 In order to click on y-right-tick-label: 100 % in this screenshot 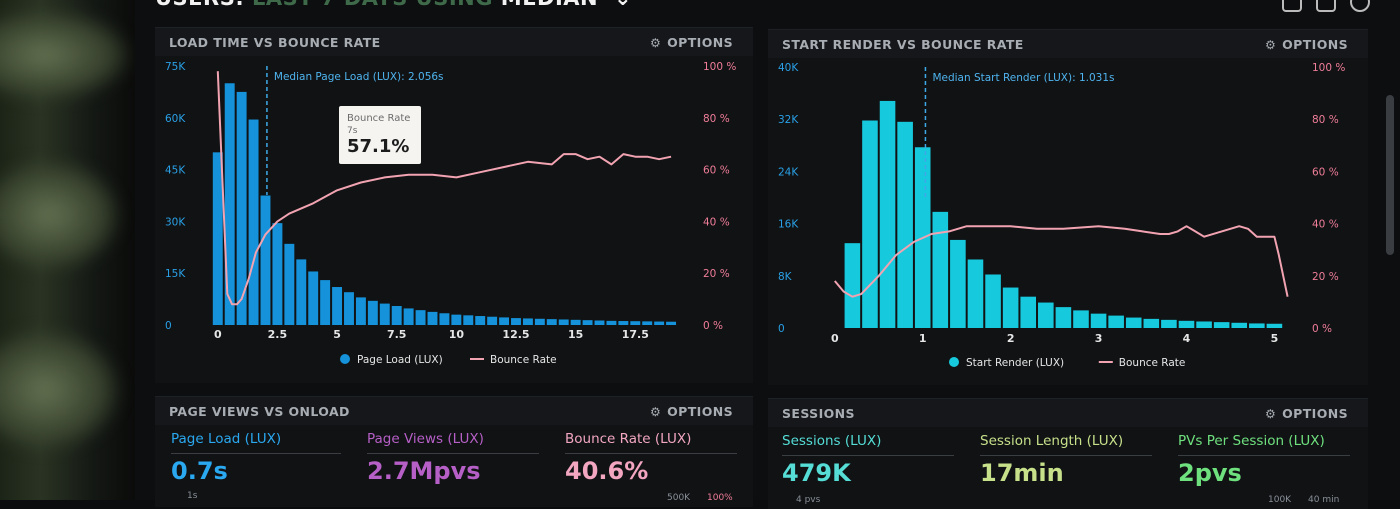, I will do `click(1328, 68)`.